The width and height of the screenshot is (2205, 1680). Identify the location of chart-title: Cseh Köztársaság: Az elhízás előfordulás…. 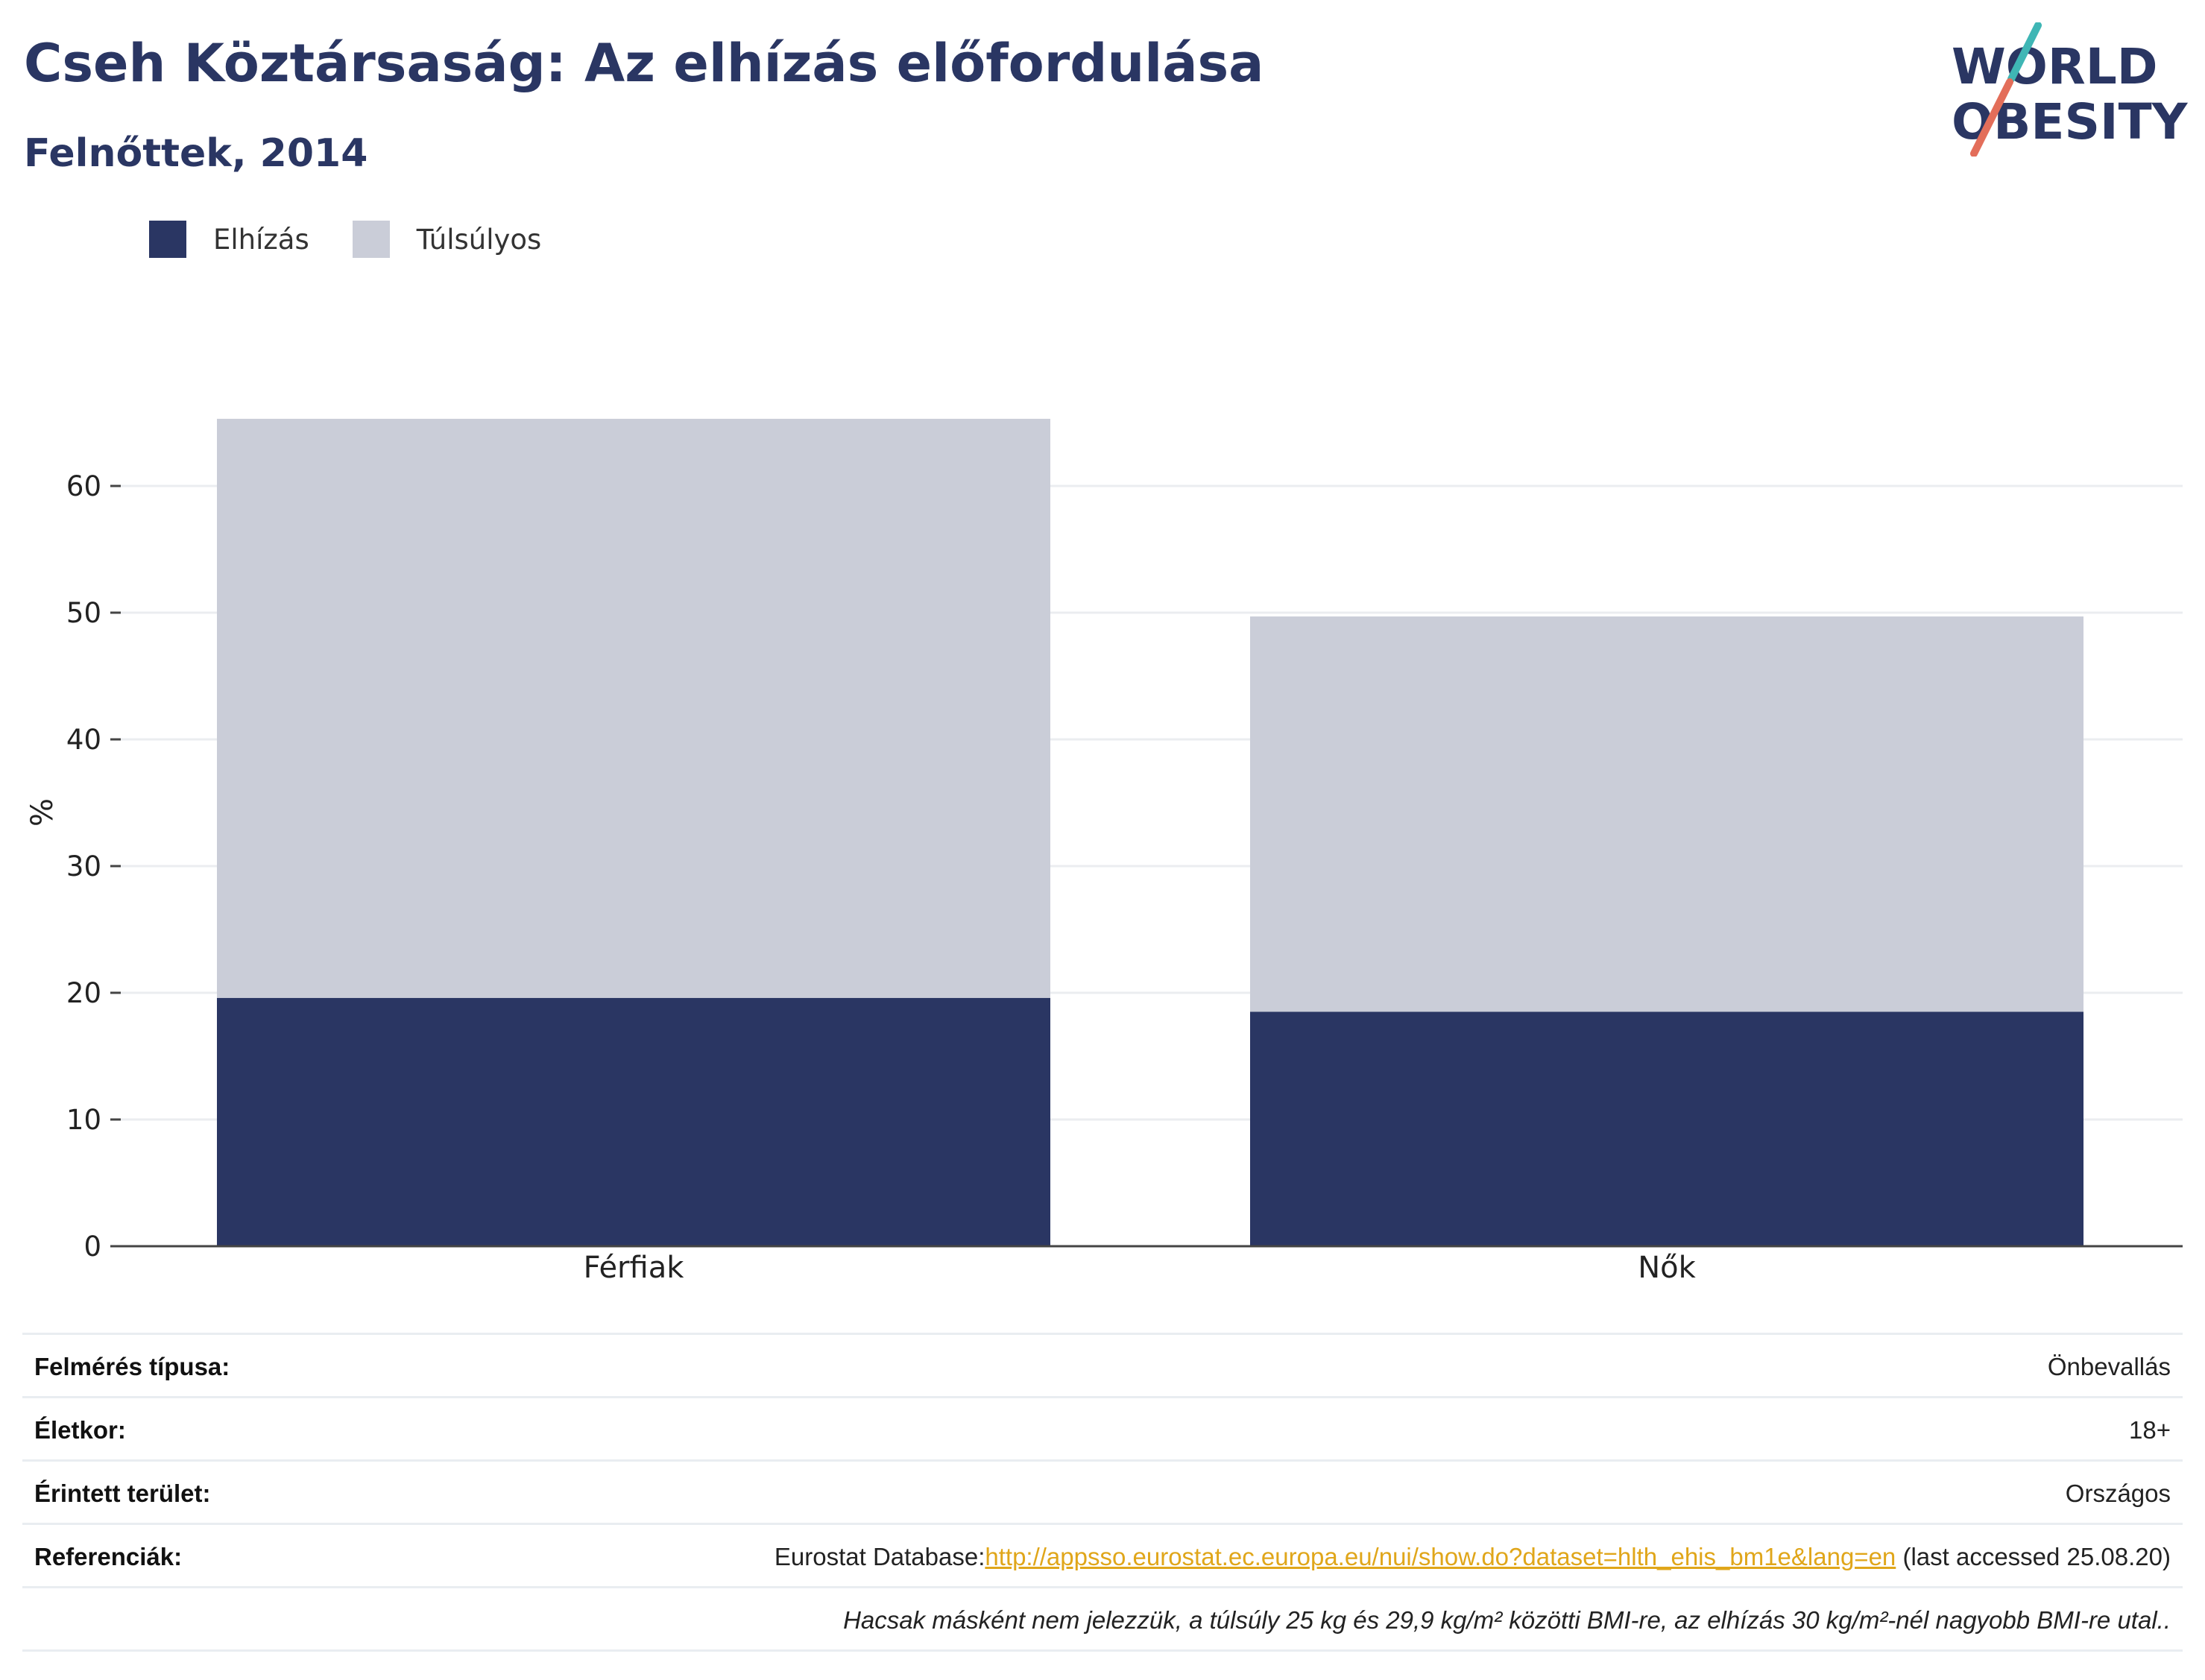
(644, 63).